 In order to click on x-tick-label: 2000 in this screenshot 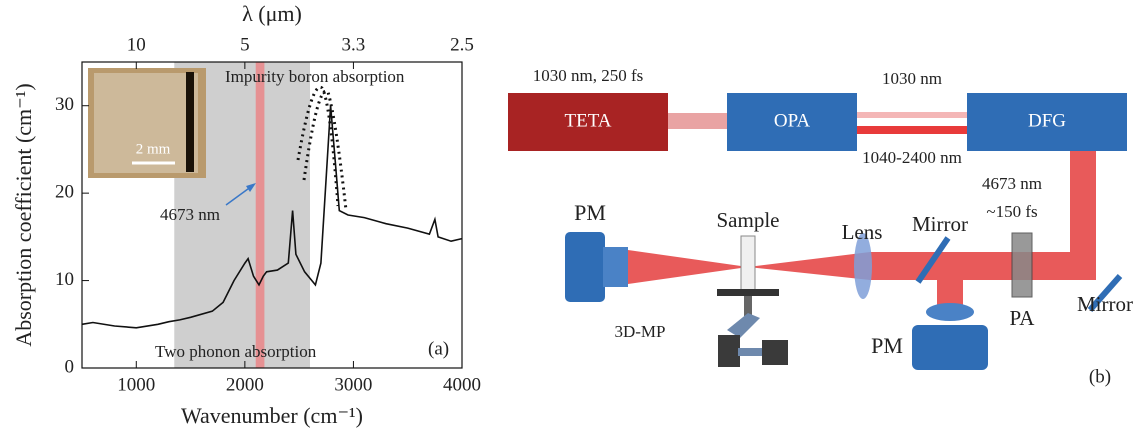, I will do `click(245, 384)`.